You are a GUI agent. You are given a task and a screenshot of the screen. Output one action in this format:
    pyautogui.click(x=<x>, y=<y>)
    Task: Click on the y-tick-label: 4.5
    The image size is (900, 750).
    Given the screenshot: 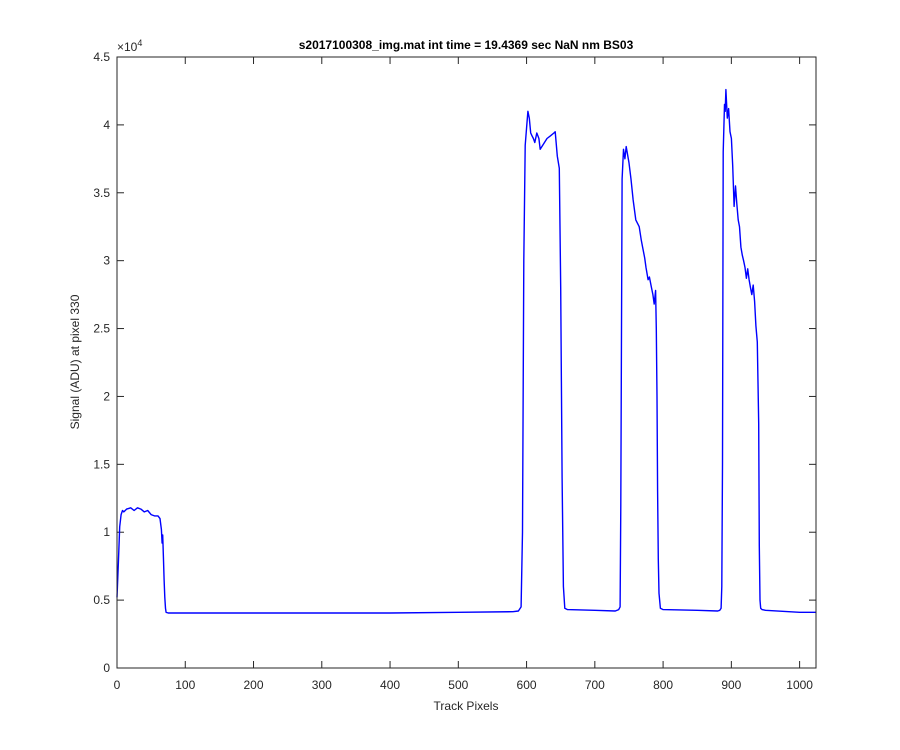 What is the action you would take?
    pyautogui.click(x=101, y=57)
    